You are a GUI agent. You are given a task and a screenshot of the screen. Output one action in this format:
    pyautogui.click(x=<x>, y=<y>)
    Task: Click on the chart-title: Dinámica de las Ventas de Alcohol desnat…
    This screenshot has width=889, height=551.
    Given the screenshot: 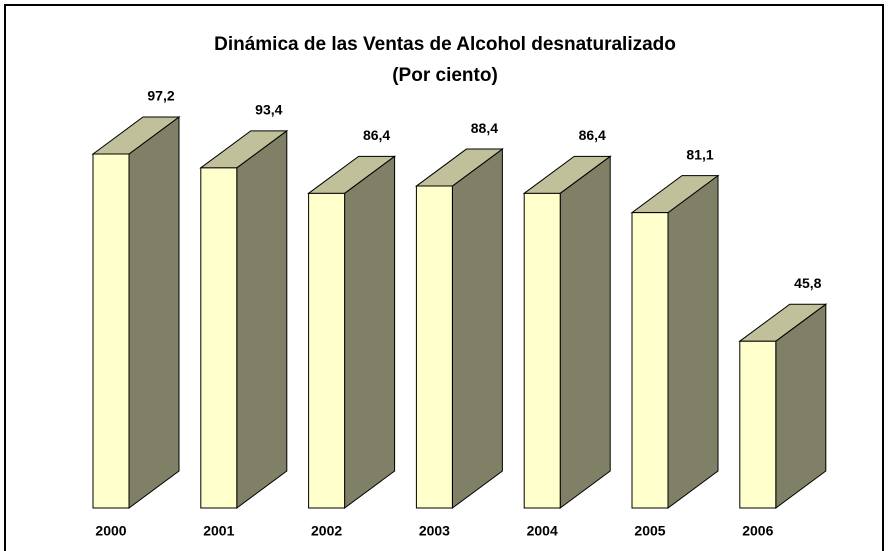 What is the action you would take?
    pyautogui.click(x=445, y=44)
    